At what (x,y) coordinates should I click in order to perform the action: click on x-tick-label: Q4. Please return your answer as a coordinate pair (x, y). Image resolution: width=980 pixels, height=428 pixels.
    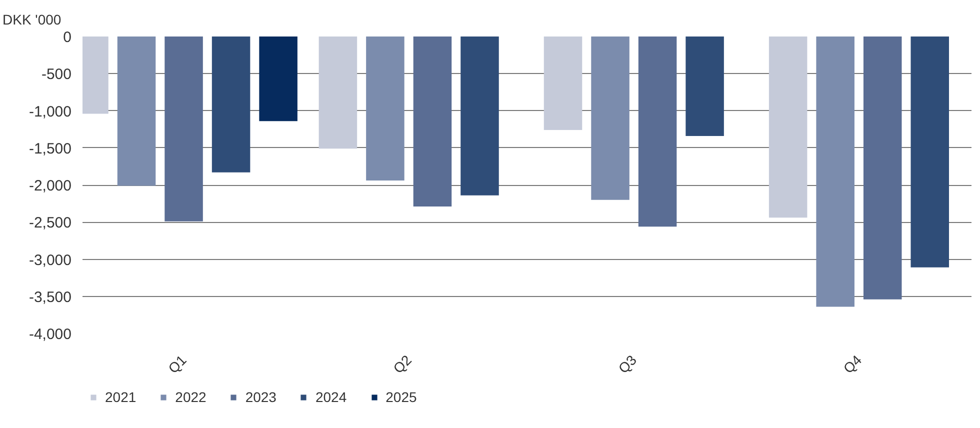
    Looking at the image, I should click on (852, 364).